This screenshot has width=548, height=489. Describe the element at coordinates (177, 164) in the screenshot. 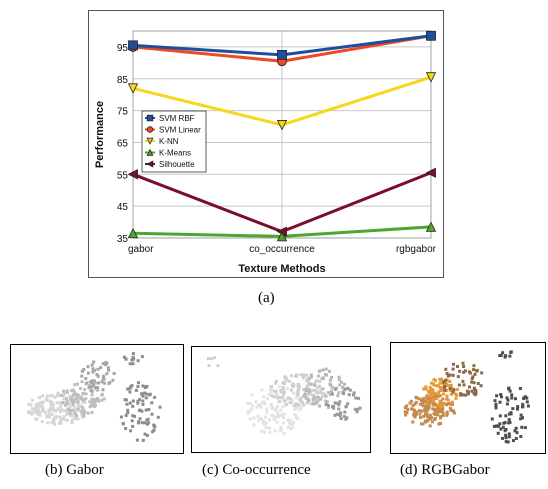

I see `legend-label: Silhouette` at that location.